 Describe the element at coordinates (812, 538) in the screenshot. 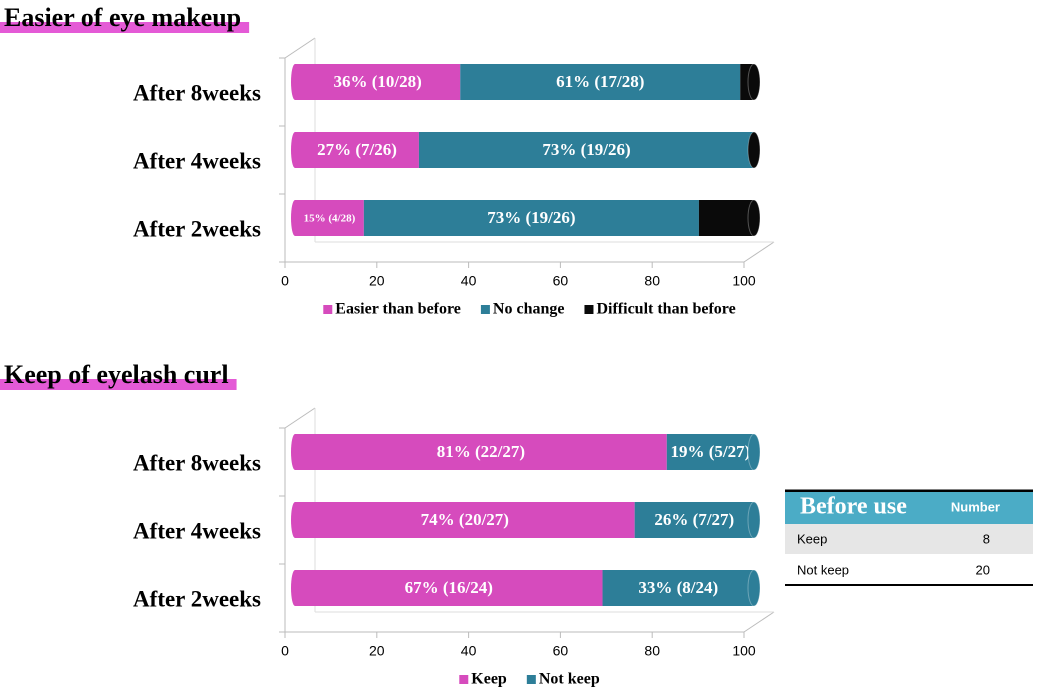

I see `table-cell: Keep` at that location.